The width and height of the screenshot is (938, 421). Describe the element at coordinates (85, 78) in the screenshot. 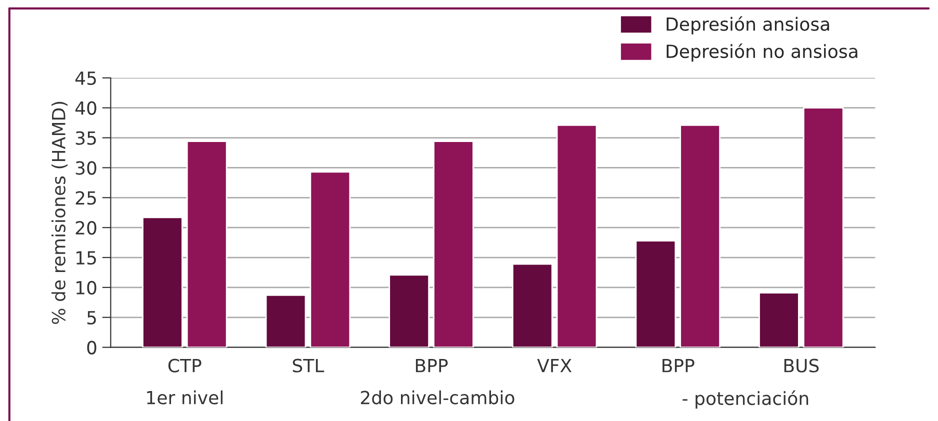

I see `y-tick-label: 45` at that location.